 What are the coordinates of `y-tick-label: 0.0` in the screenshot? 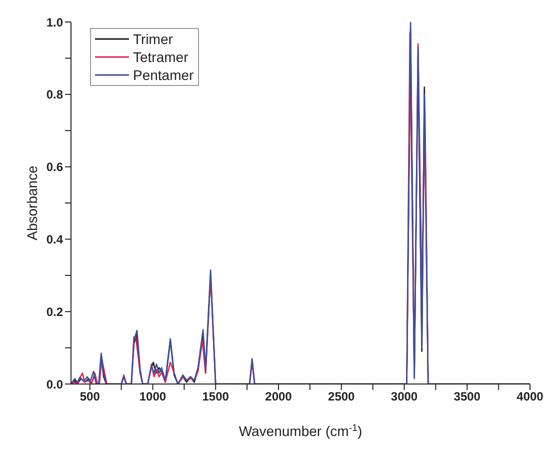 It's located at (55, 384).